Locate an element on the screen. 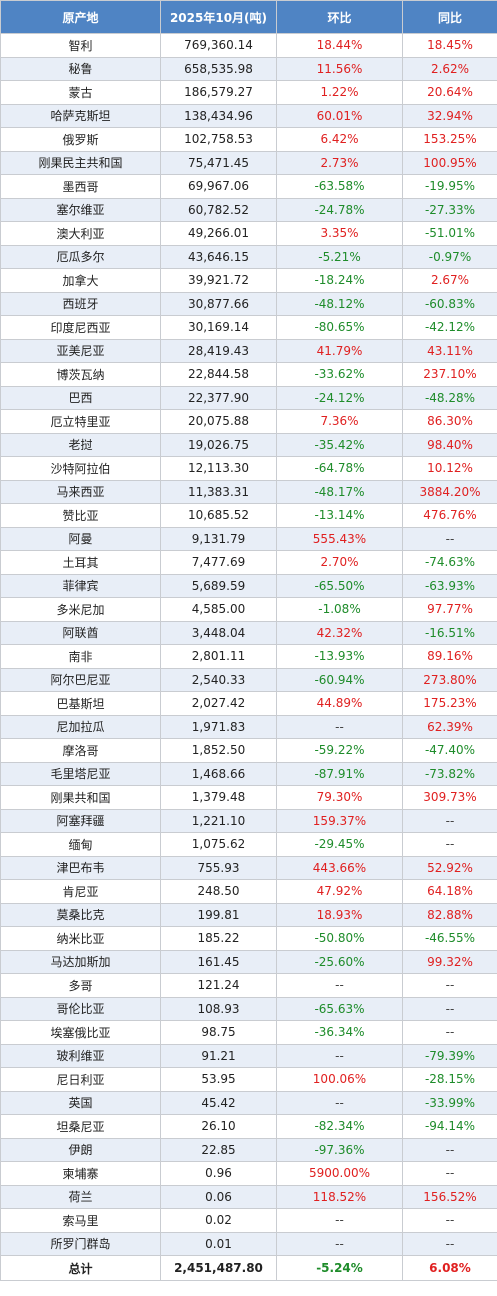 This screenshot has height=1296, width=497. yoy-cell: 156.52% is located at coordinates (449, 1196).